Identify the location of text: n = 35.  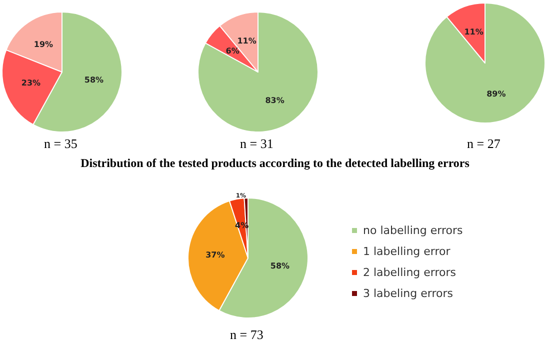
(61, 143).